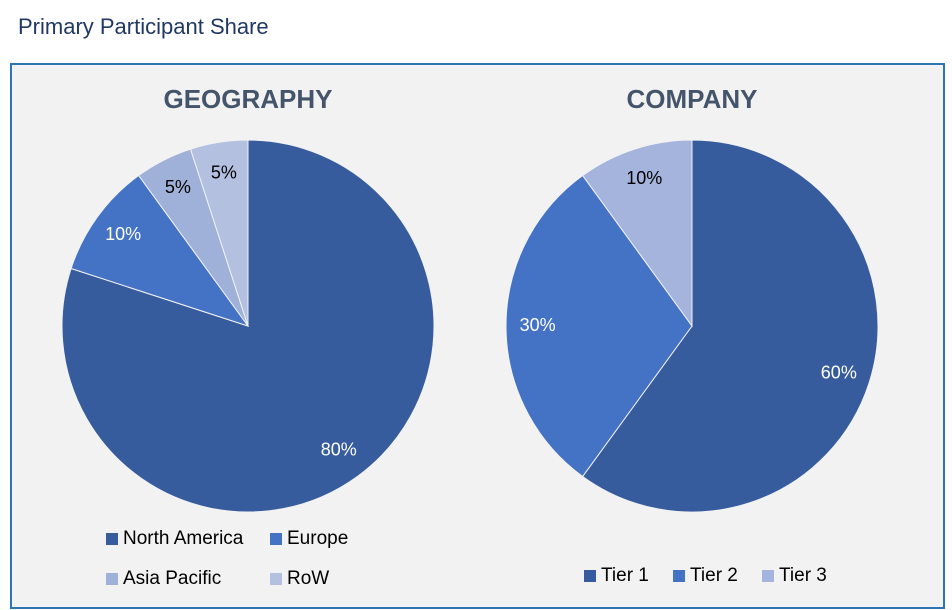 The width and height of the screenshot is (952, 610). What do you see at coordinates (247, 99) in the screenshot?
I see `chart-title: GEOGRAPHY` at bounding box center [247, 99].